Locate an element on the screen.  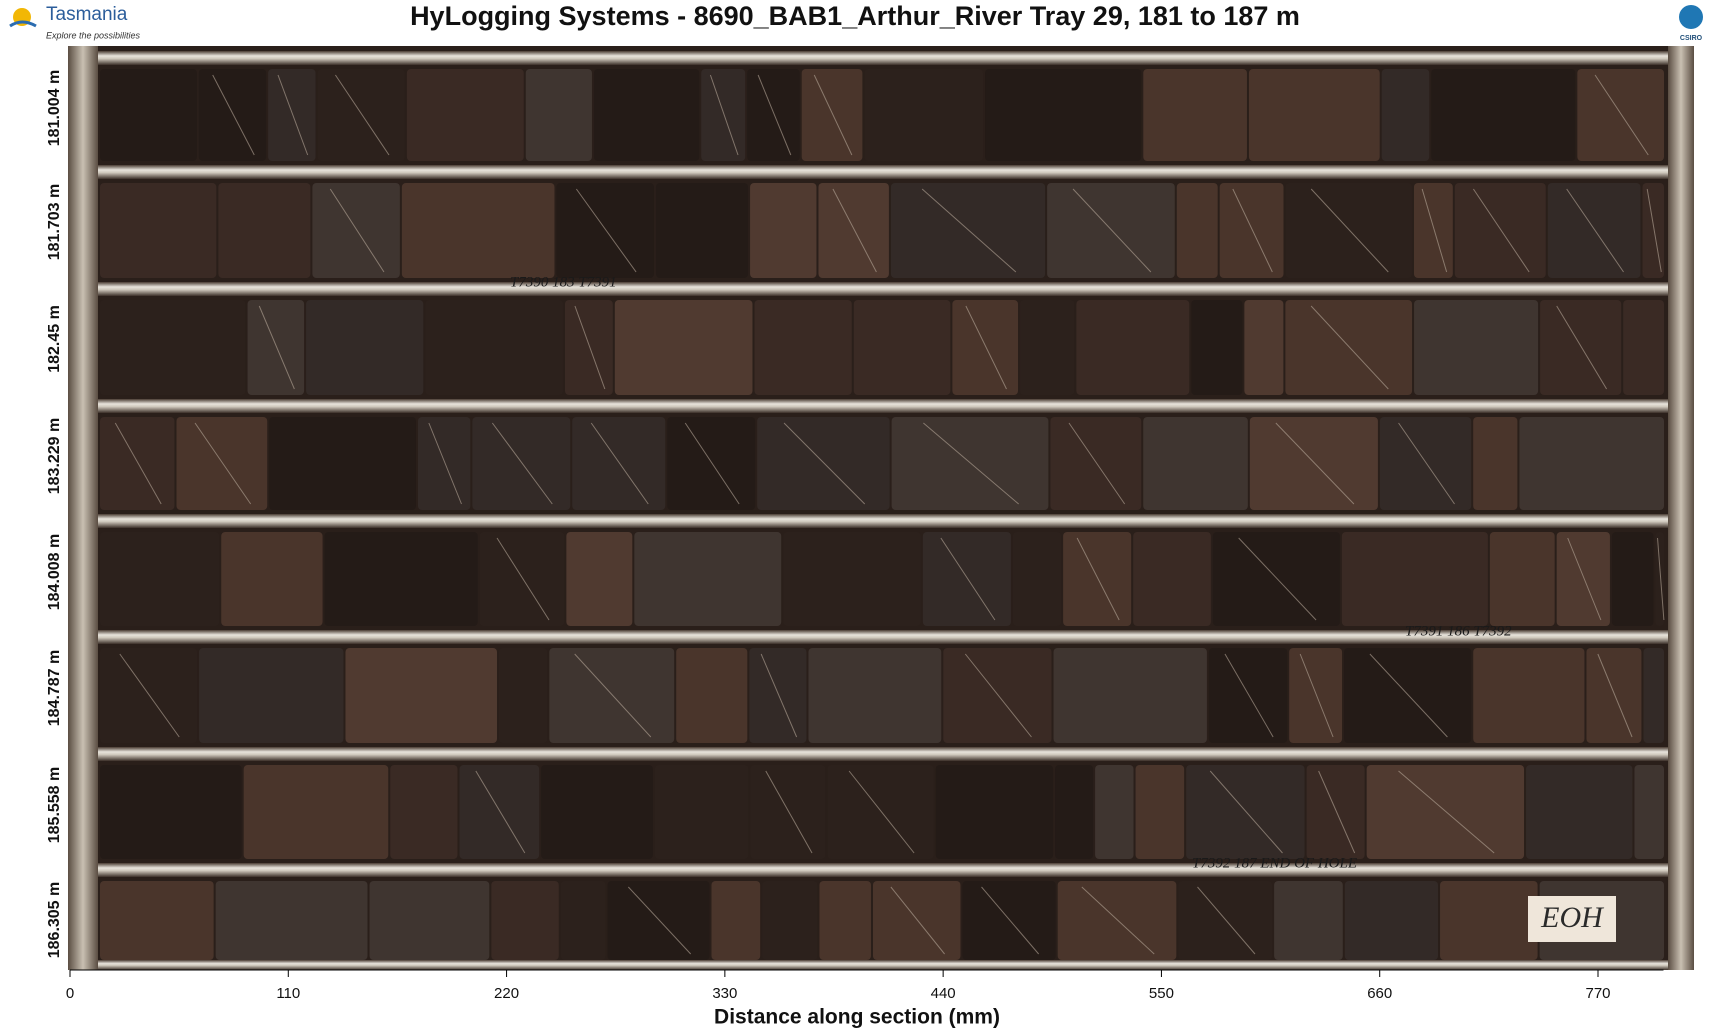
depth-label: 185.558 m is located at coordinates (54, 805).